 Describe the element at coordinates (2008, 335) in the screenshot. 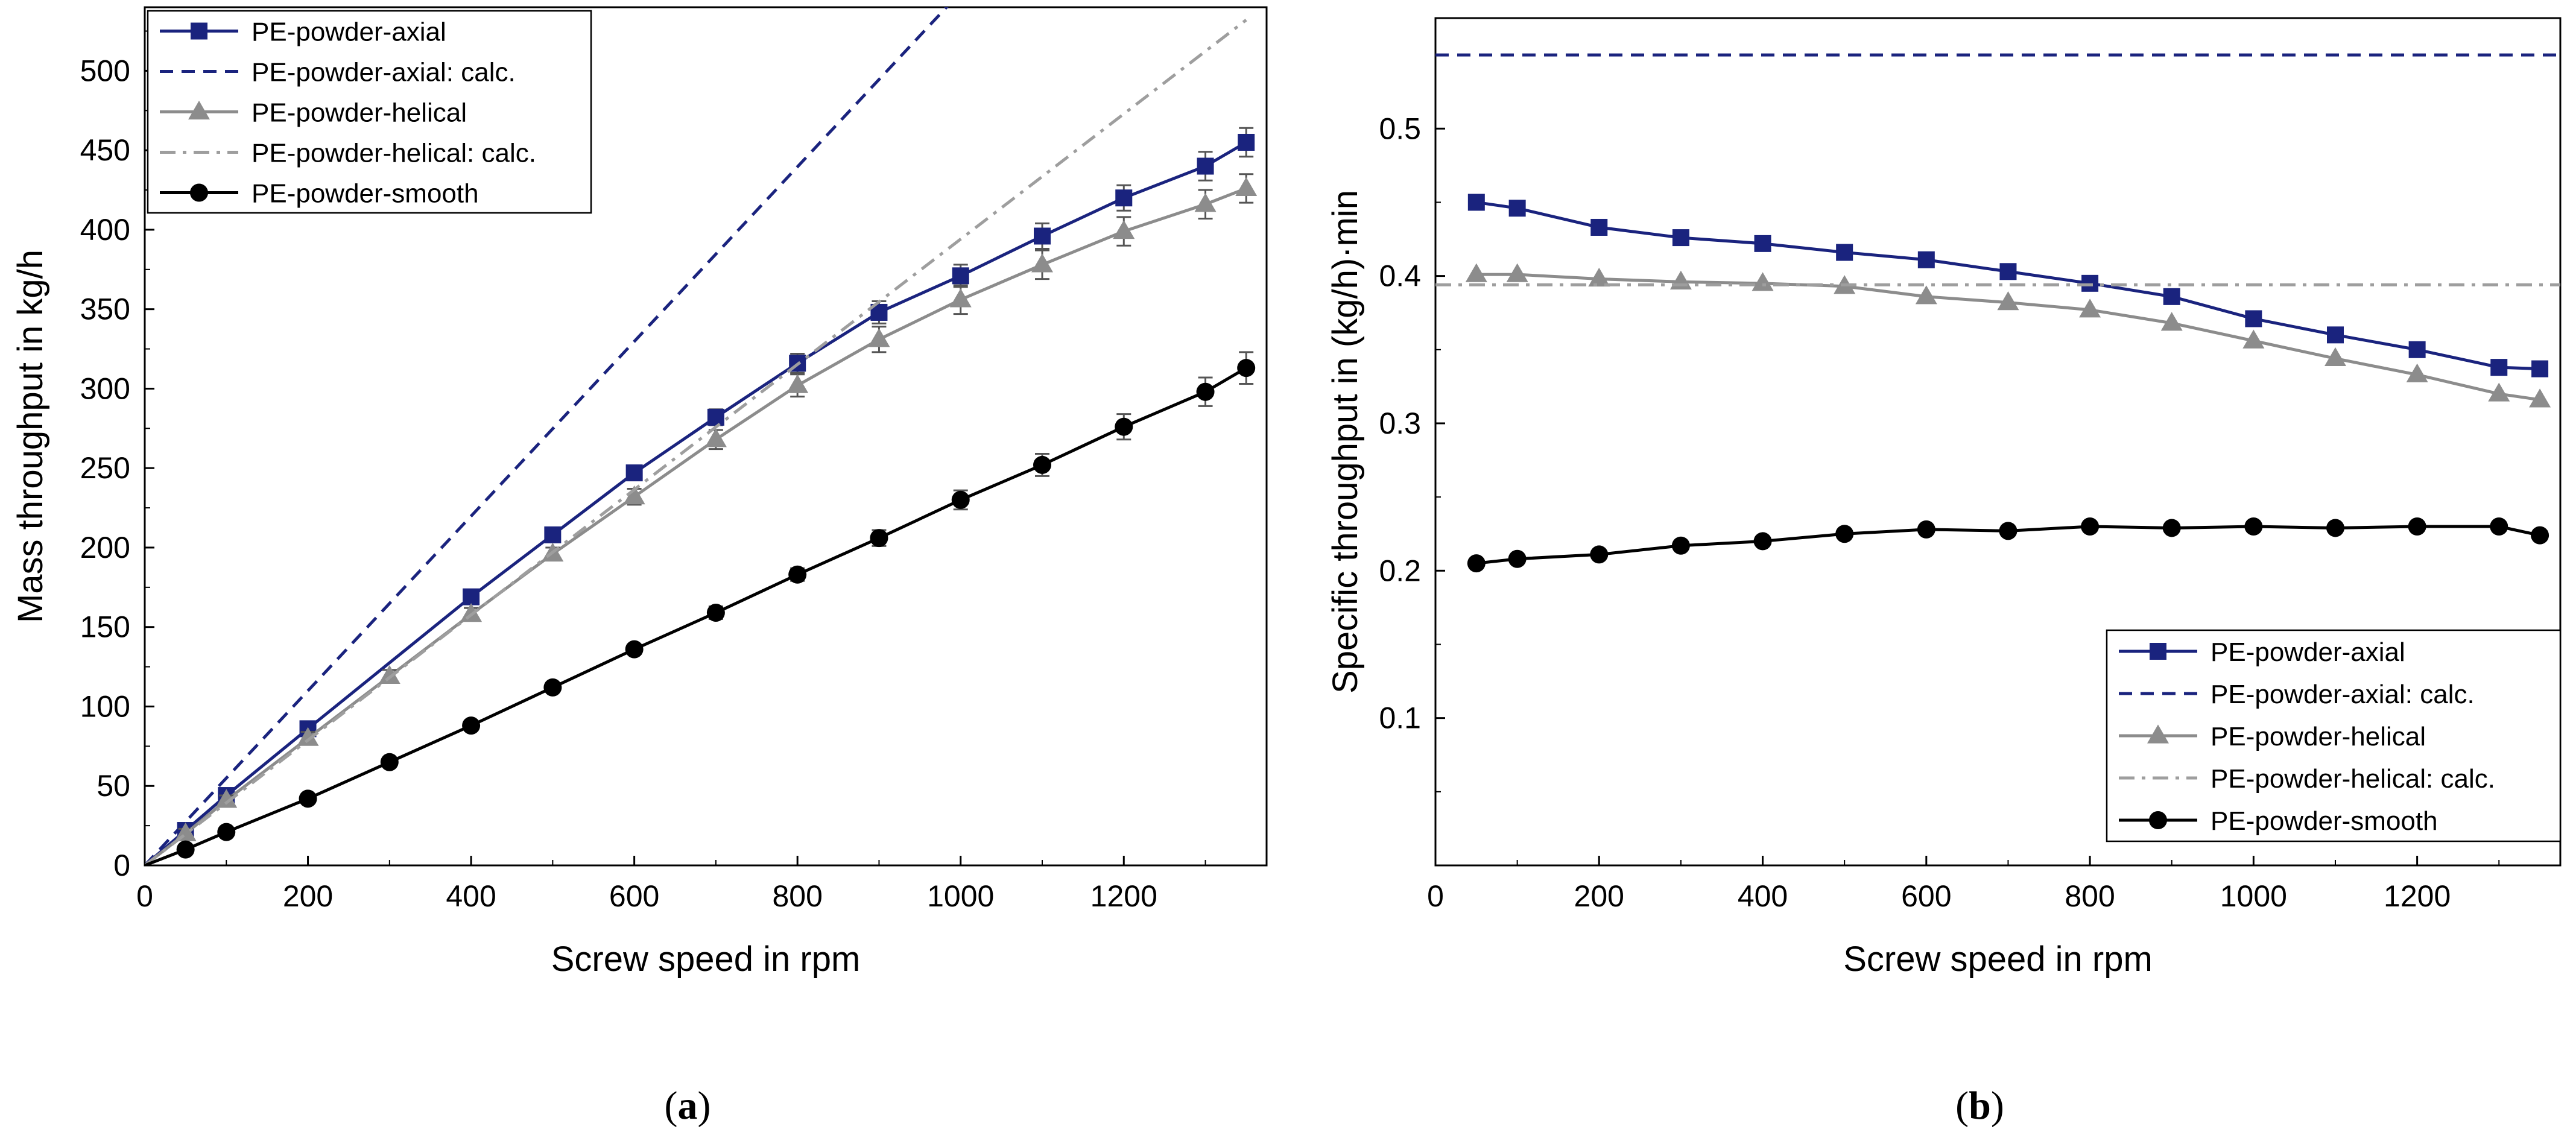

I see `series-pe-powder-helical` at that location.